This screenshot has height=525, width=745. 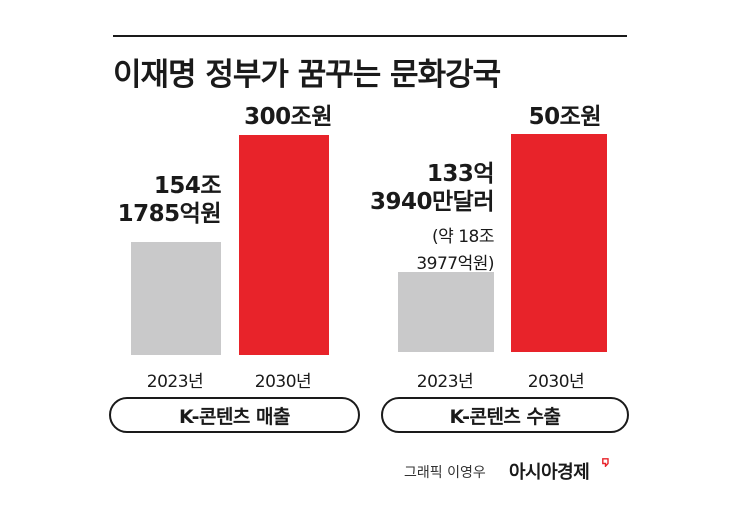 What do you see at coordinates (175, 382) in the screenshot?
I see `tick-label-sales-2023: 2023년` at bounding box center [175, 382].